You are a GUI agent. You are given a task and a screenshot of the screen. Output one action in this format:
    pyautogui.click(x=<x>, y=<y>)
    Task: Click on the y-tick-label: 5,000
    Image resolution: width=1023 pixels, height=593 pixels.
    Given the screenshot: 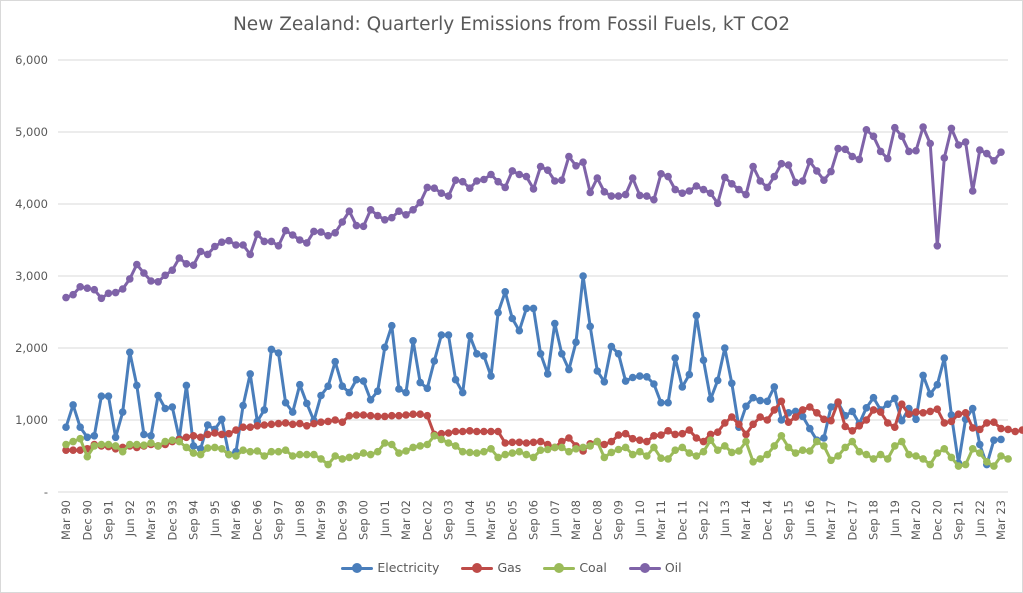 What is the action you would take?
    pyautogui.click(x=31, y=132)
    